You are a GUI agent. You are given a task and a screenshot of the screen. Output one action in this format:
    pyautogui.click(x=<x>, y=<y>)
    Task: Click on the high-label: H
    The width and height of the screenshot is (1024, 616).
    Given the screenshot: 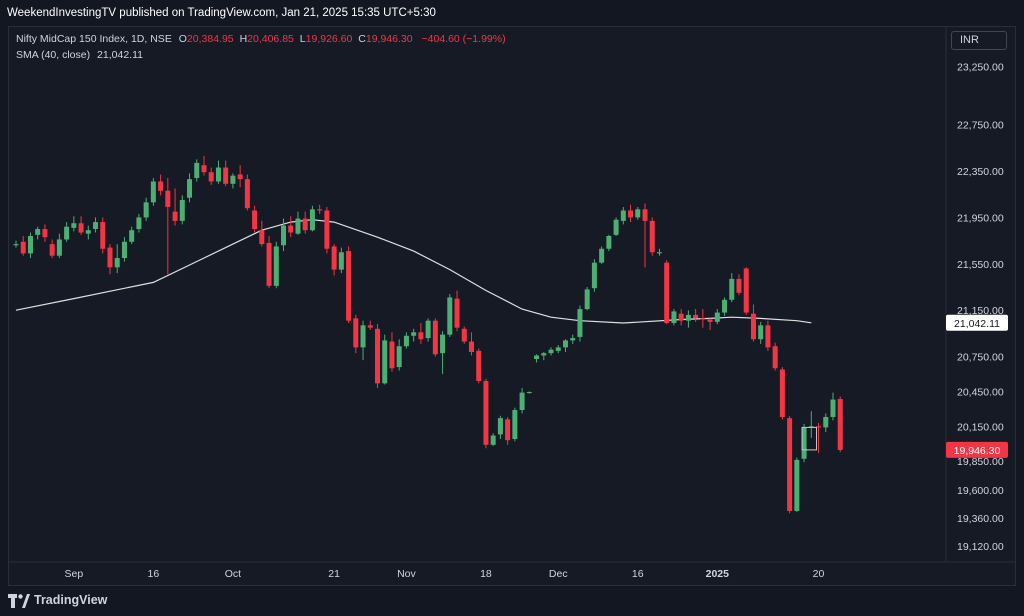 What is the action you would take?
    pyautogui.click(x=243, y=39)
    